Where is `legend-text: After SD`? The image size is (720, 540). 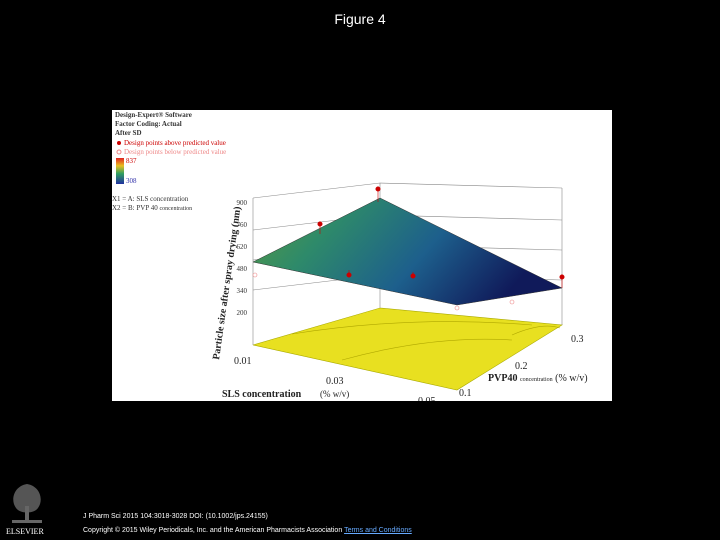 legend-text: After SD is located at coordinates (128, 133).